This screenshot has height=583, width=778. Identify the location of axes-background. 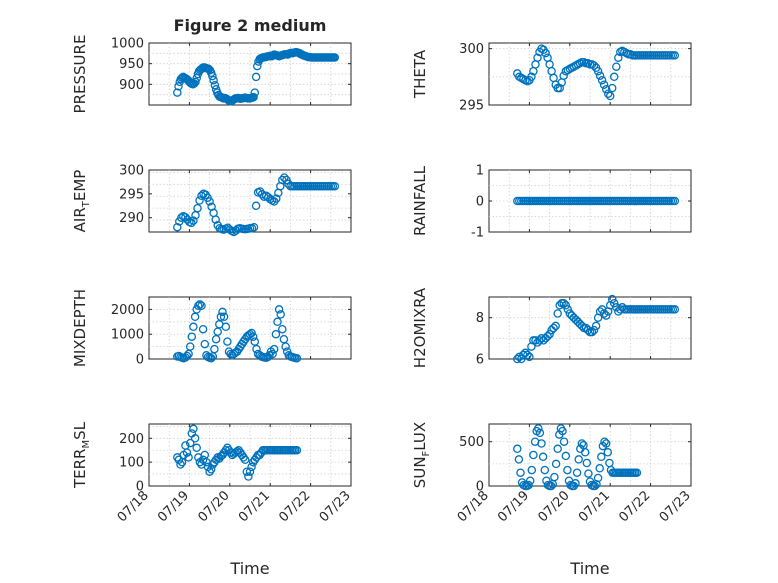
(250, 328).